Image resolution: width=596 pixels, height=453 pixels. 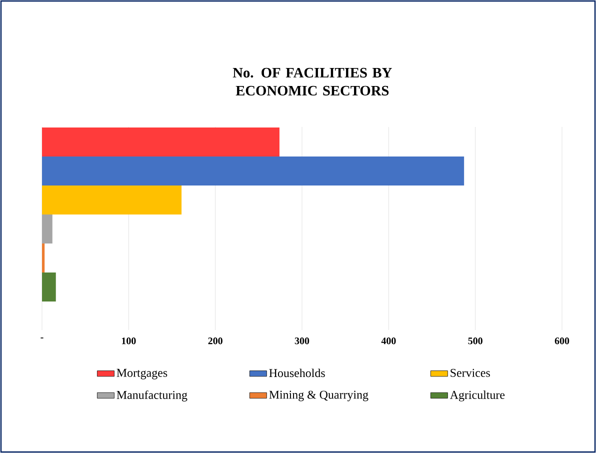 What do you see at coordinates (470, 372) in the screenshot?
I see `legend-label: Services` at bounding box center [470, 372].